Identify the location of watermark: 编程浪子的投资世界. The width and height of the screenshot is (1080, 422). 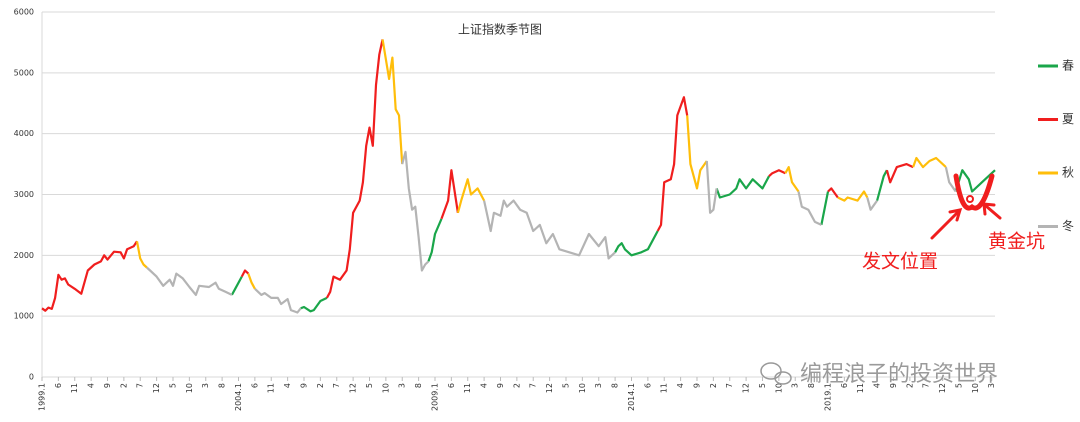
(899, 374).